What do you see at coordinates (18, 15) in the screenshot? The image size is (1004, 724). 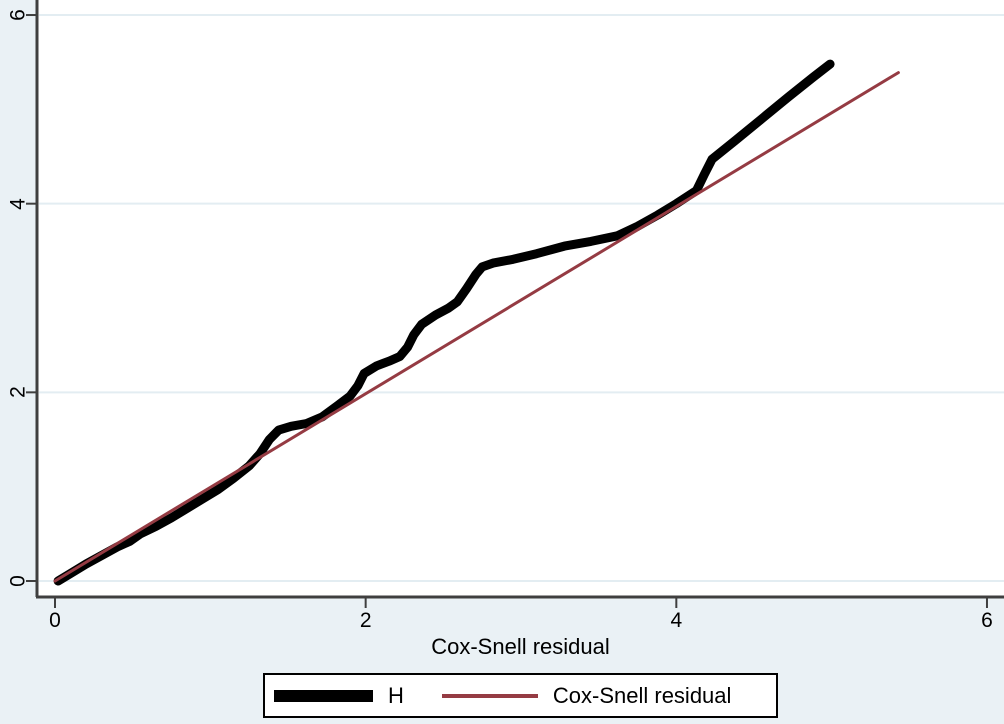 I see `y-tick-label: 6` at bounding box center [18, 15].